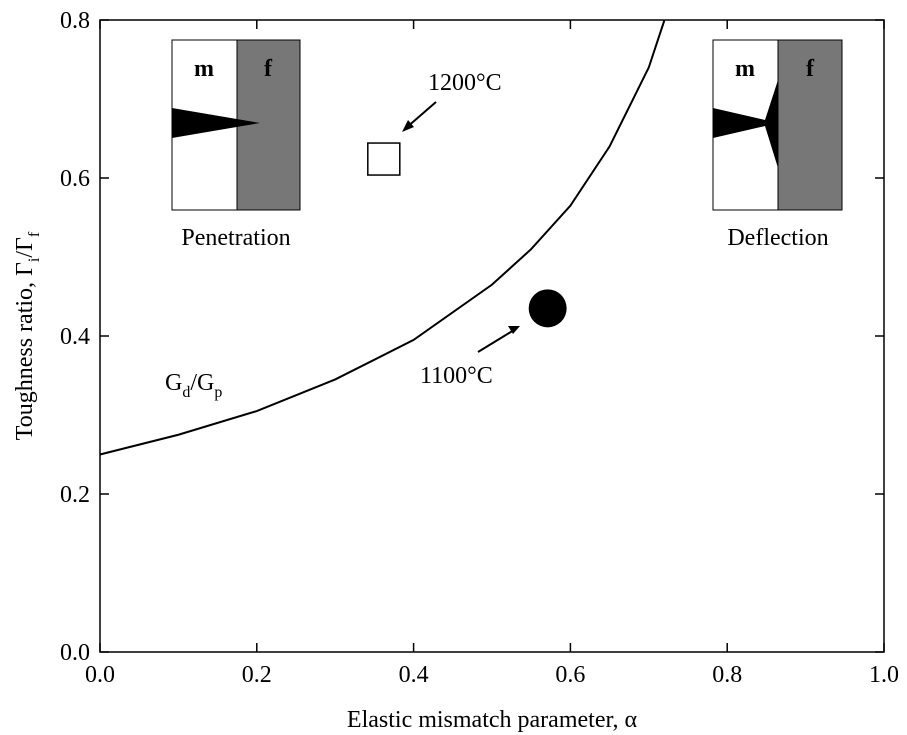 Image resolution: width=907 pixels, height=735 pixels. I want to click on curve-label-part: /G, so click(202, 383).